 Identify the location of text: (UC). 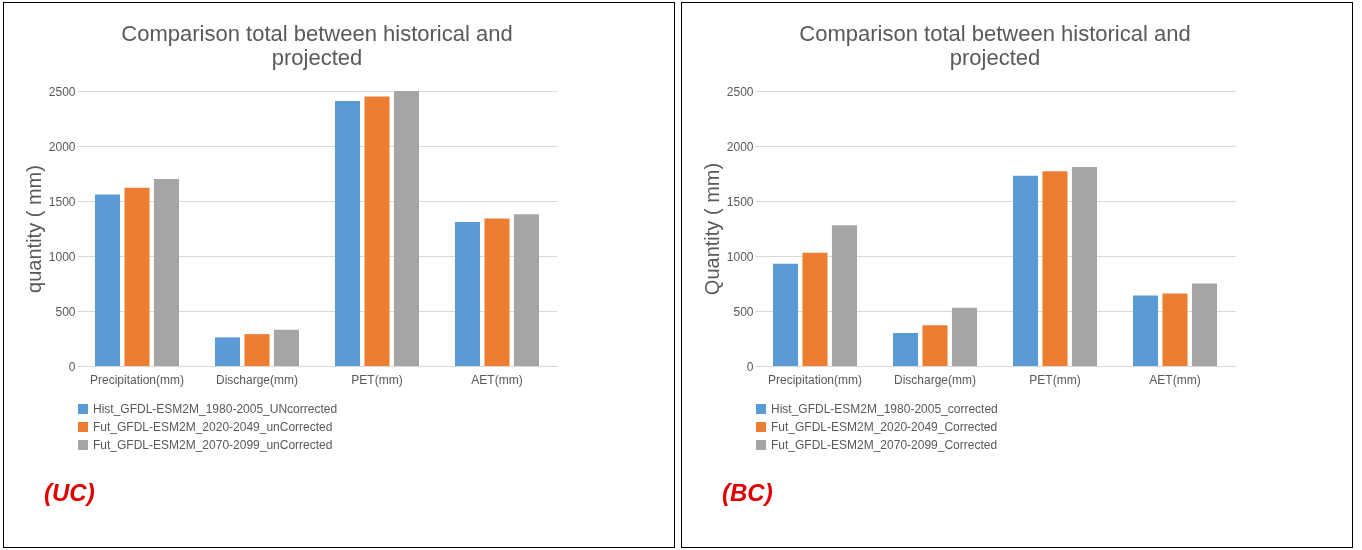
(69, 493).